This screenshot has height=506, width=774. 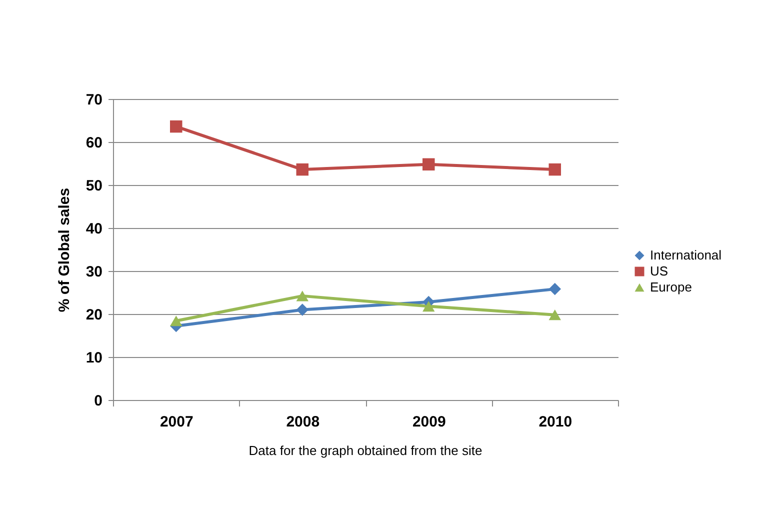 I want to click on y-tick-label: 0, so click(x=98, y=401).